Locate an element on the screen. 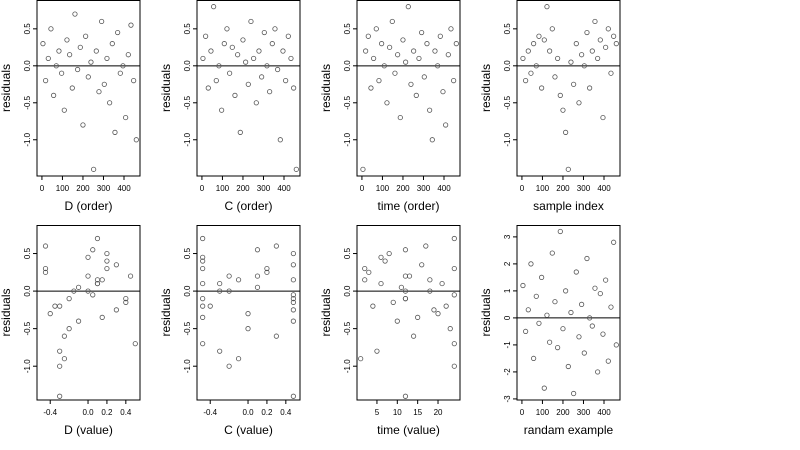  y-tick-label: 2 is located at coordinates (507, 263).